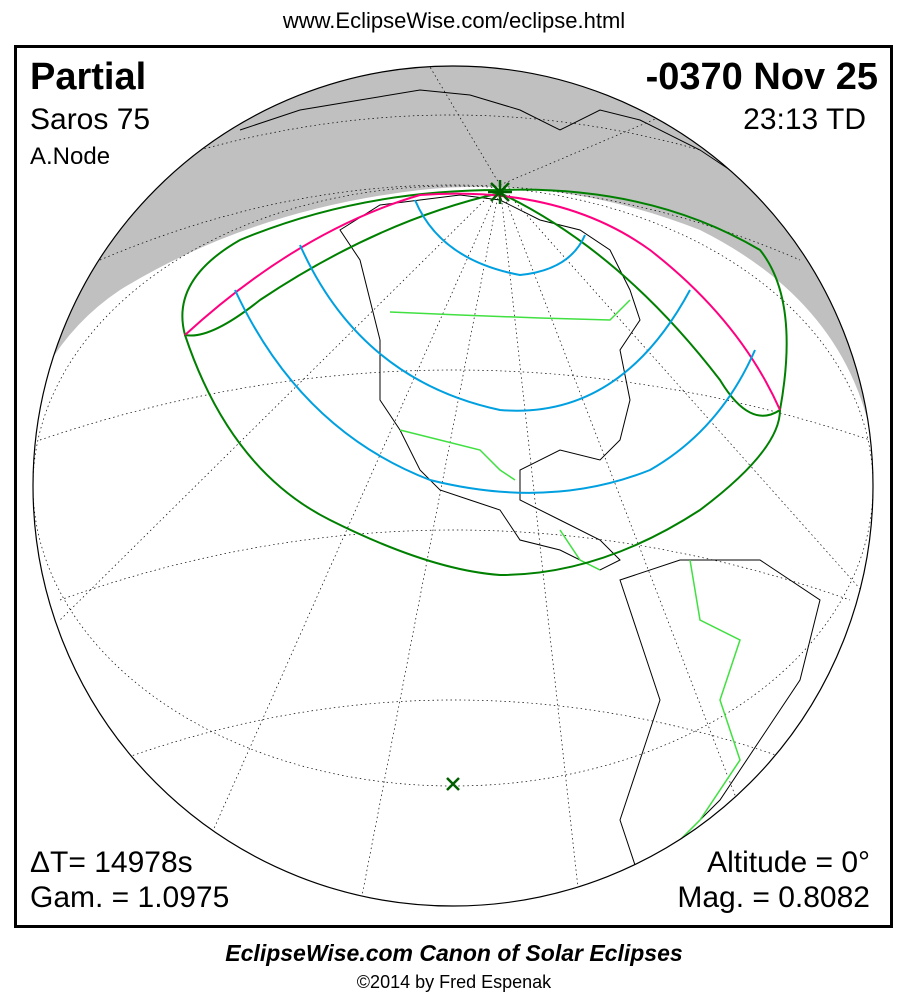  Describe the element at coordinates (454, 20) in the screenshot. I see `source-url: www.EclipseWise.com/eclipse.html` at that location.